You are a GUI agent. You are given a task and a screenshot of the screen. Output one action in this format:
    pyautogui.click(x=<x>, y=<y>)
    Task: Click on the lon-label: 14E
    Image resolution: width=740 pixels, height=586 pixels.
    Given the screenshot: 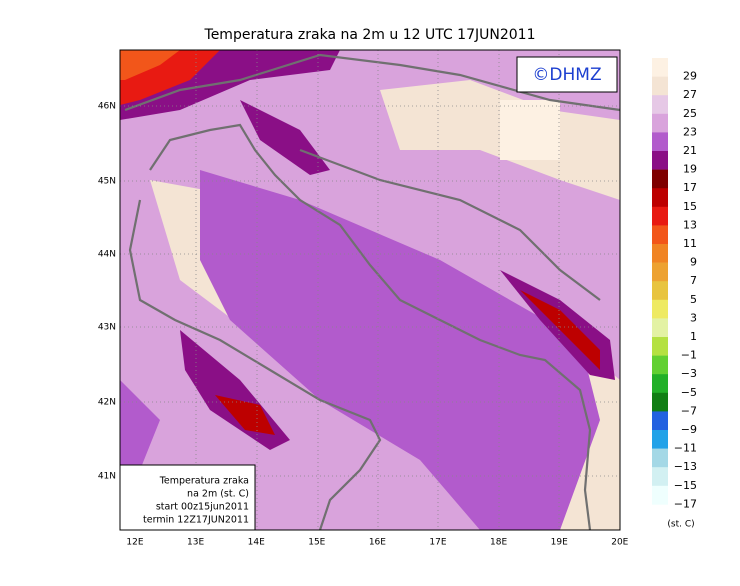 What is the action you would take?
    pyautogui.click(x=256, y=543)
    